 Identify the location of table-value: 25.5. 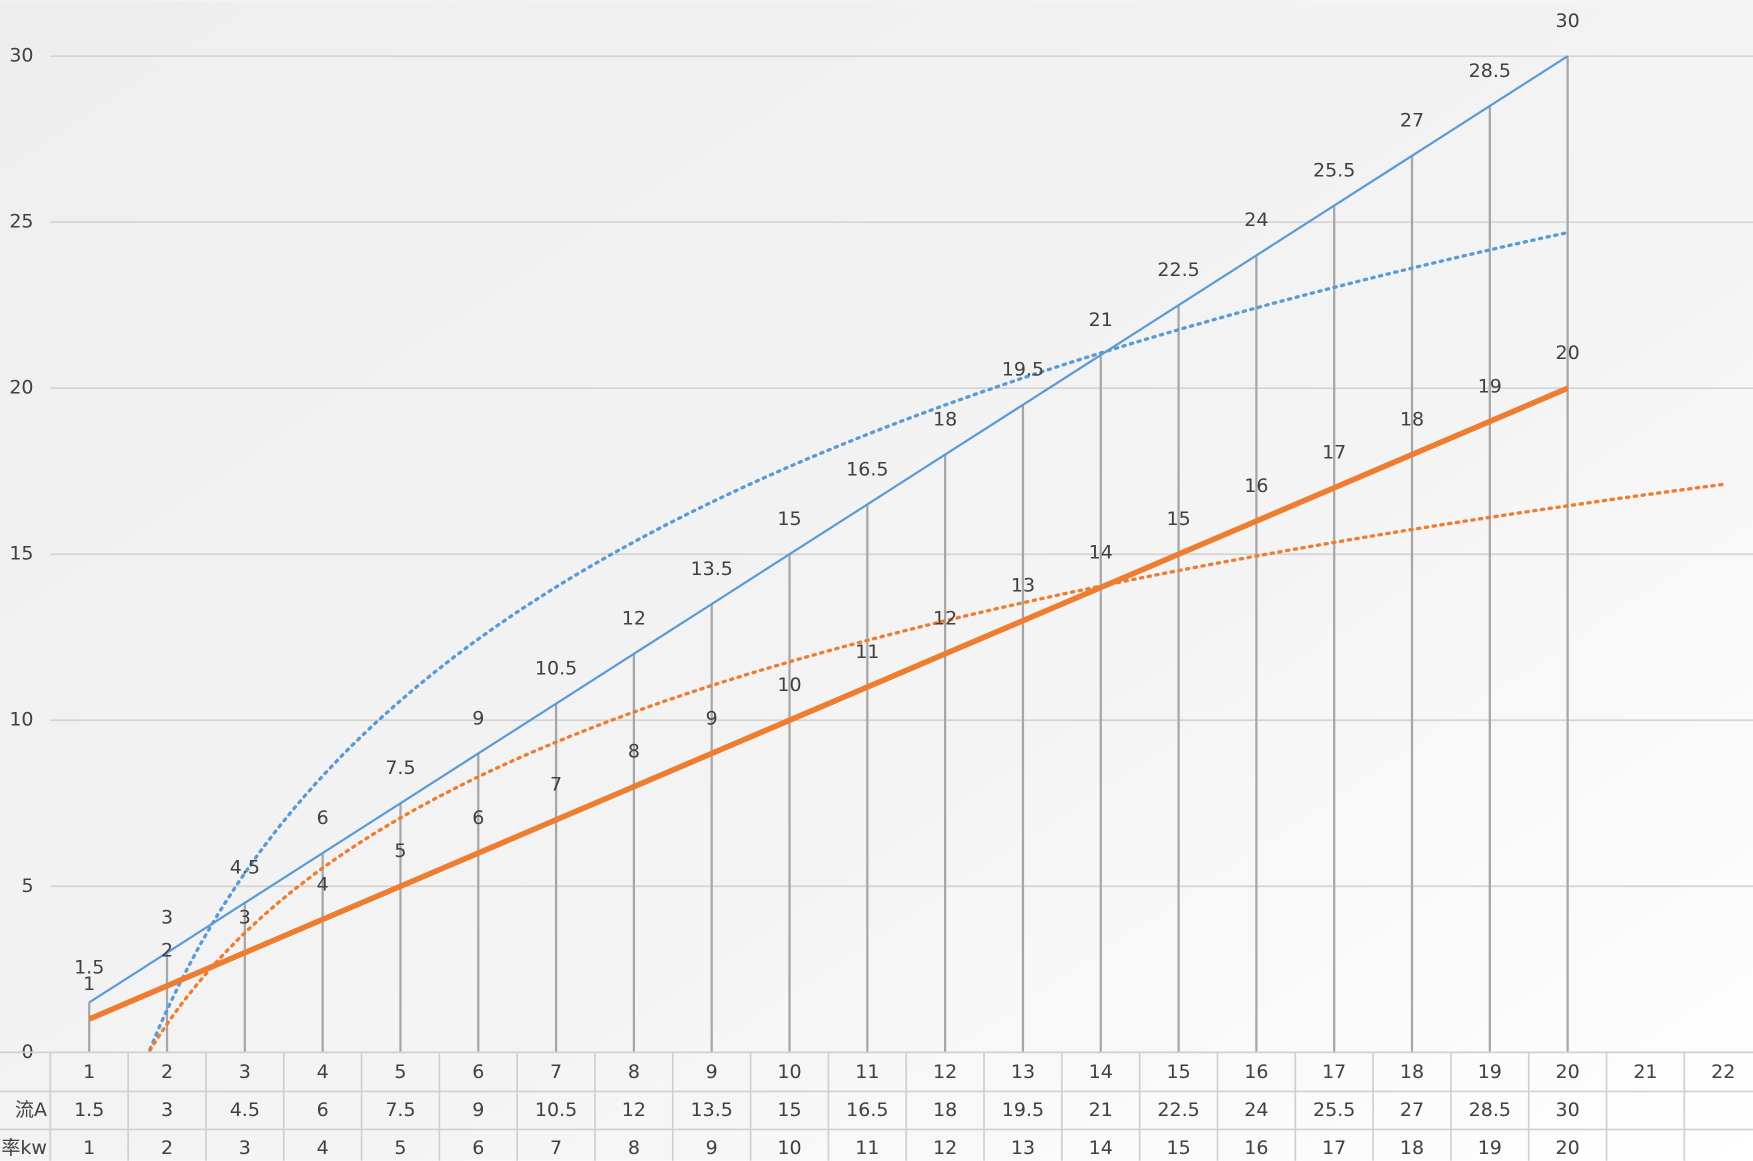
(1334, 1110).